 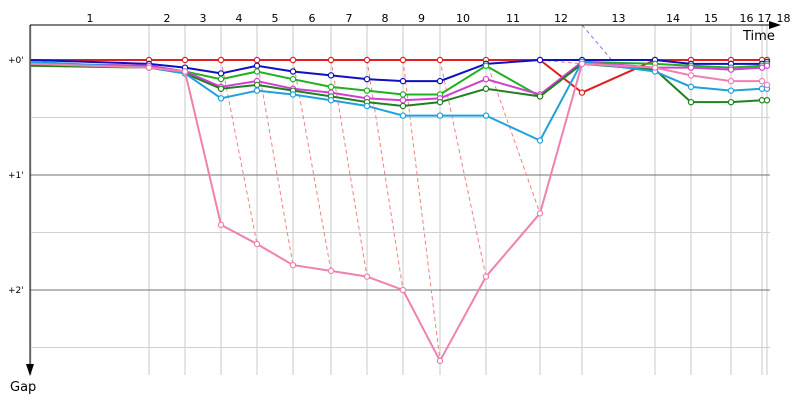 What do you see at coordinates (16, 176) in the screenshot?
I see `y-tick-label: +1'` at bounding box center [16, 176].